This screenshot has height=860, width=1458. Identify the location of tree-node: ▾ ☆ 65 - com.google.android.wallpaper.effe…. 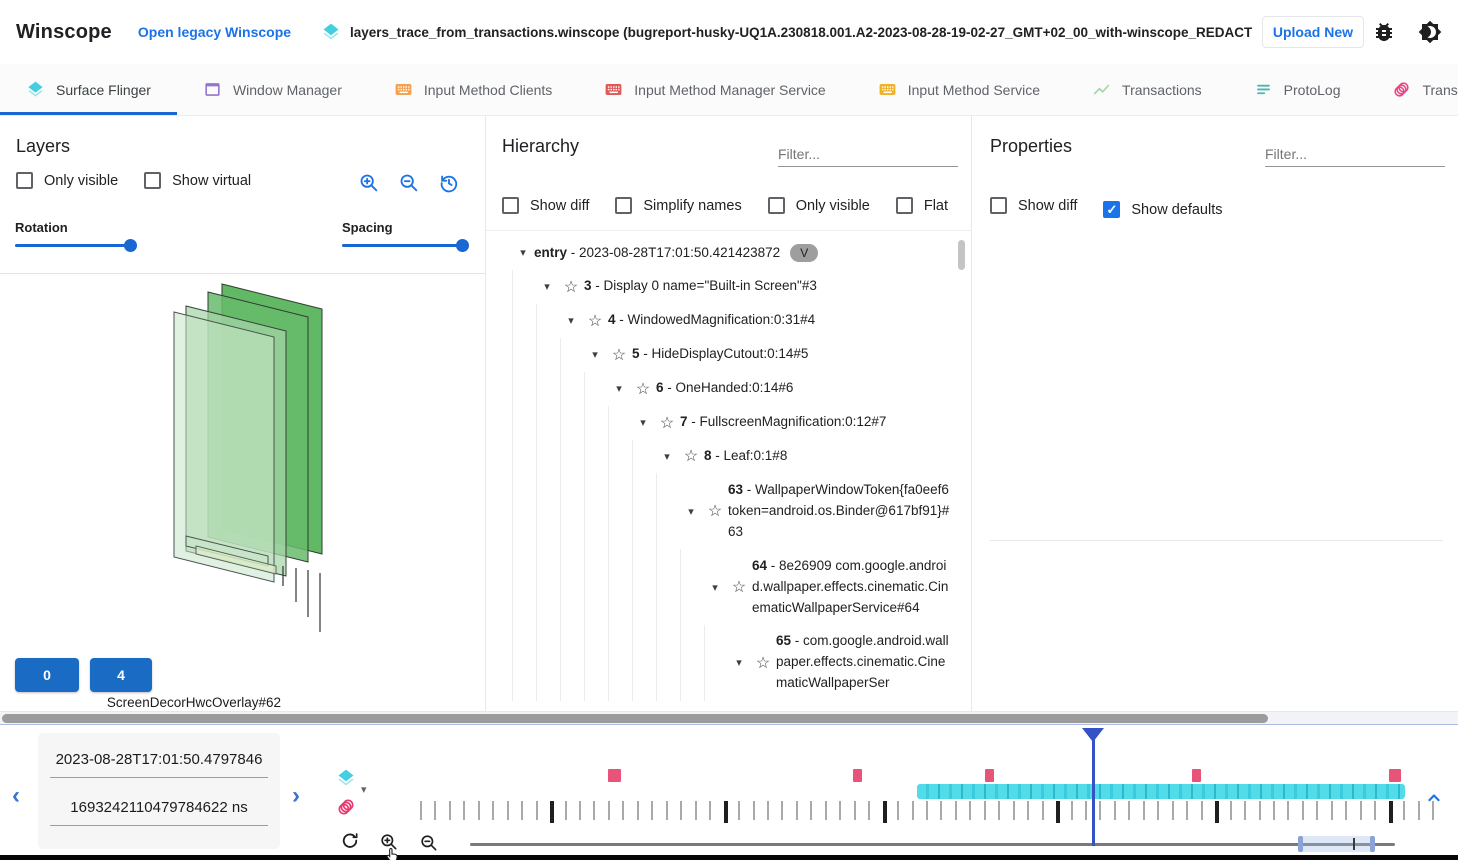
(722, 662).